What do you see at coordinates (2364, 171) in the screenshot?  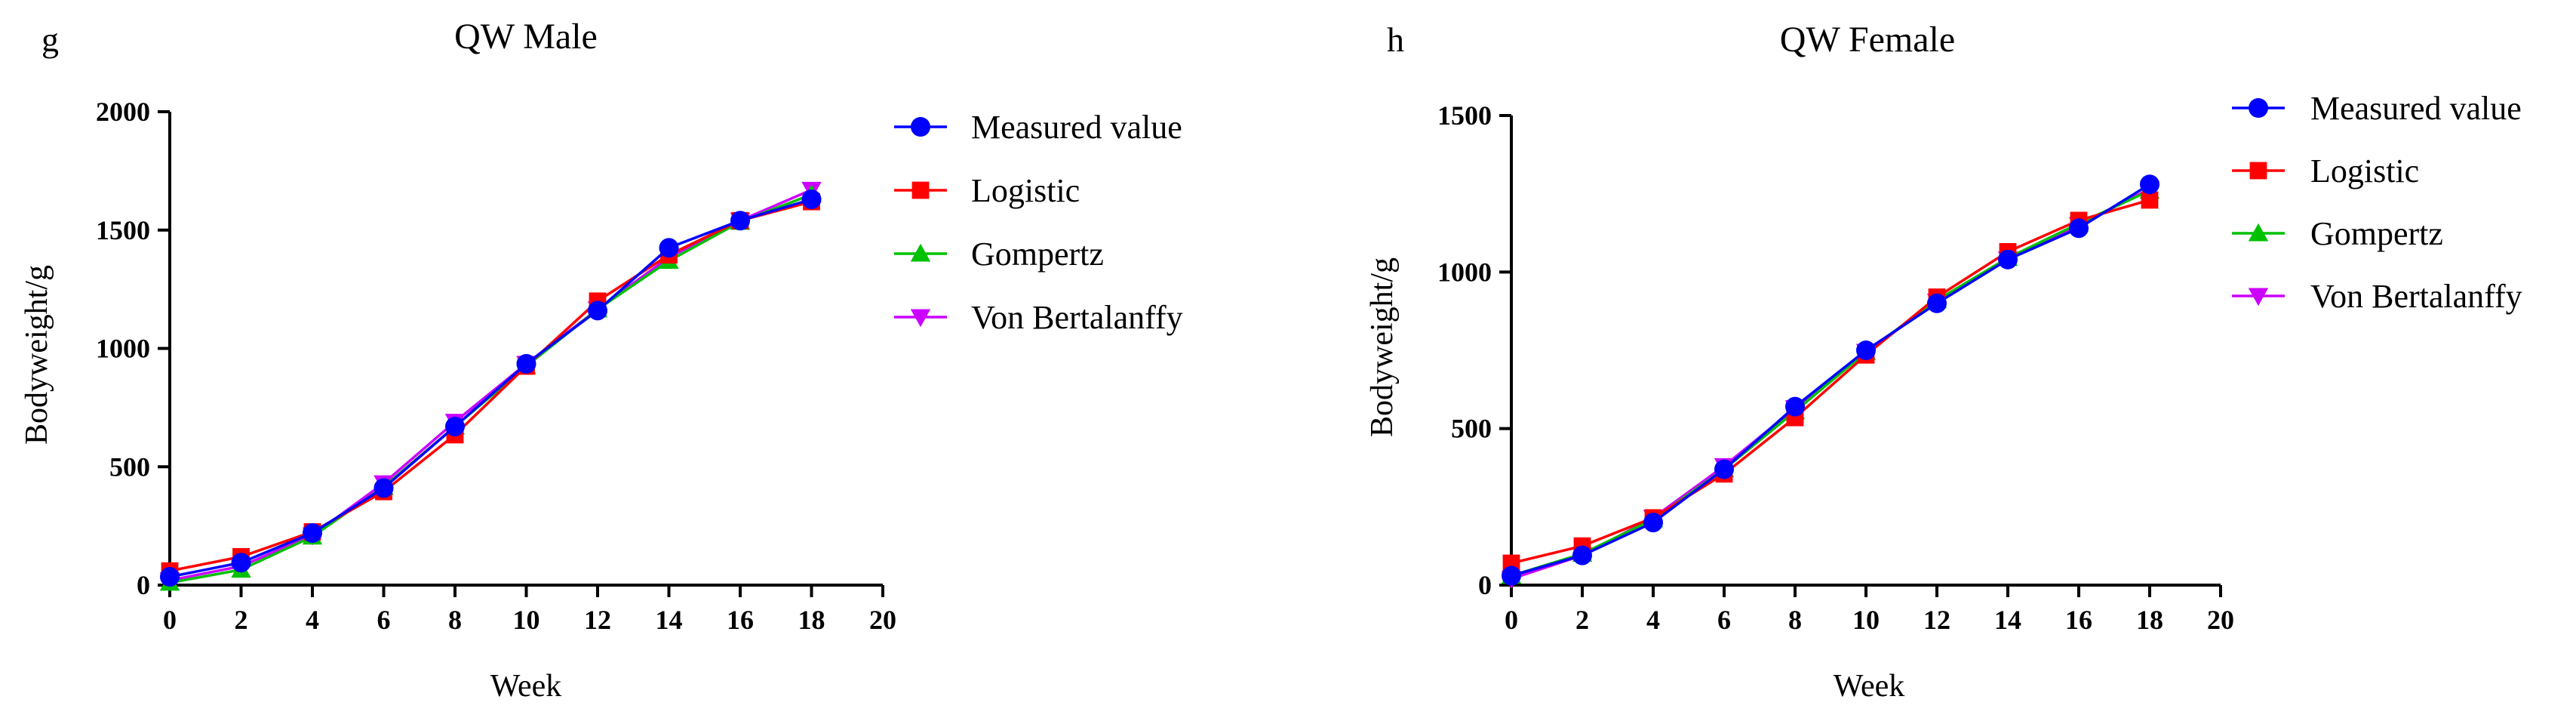 I see `legend-label: Logistic` at bounding box center [2364, 171].